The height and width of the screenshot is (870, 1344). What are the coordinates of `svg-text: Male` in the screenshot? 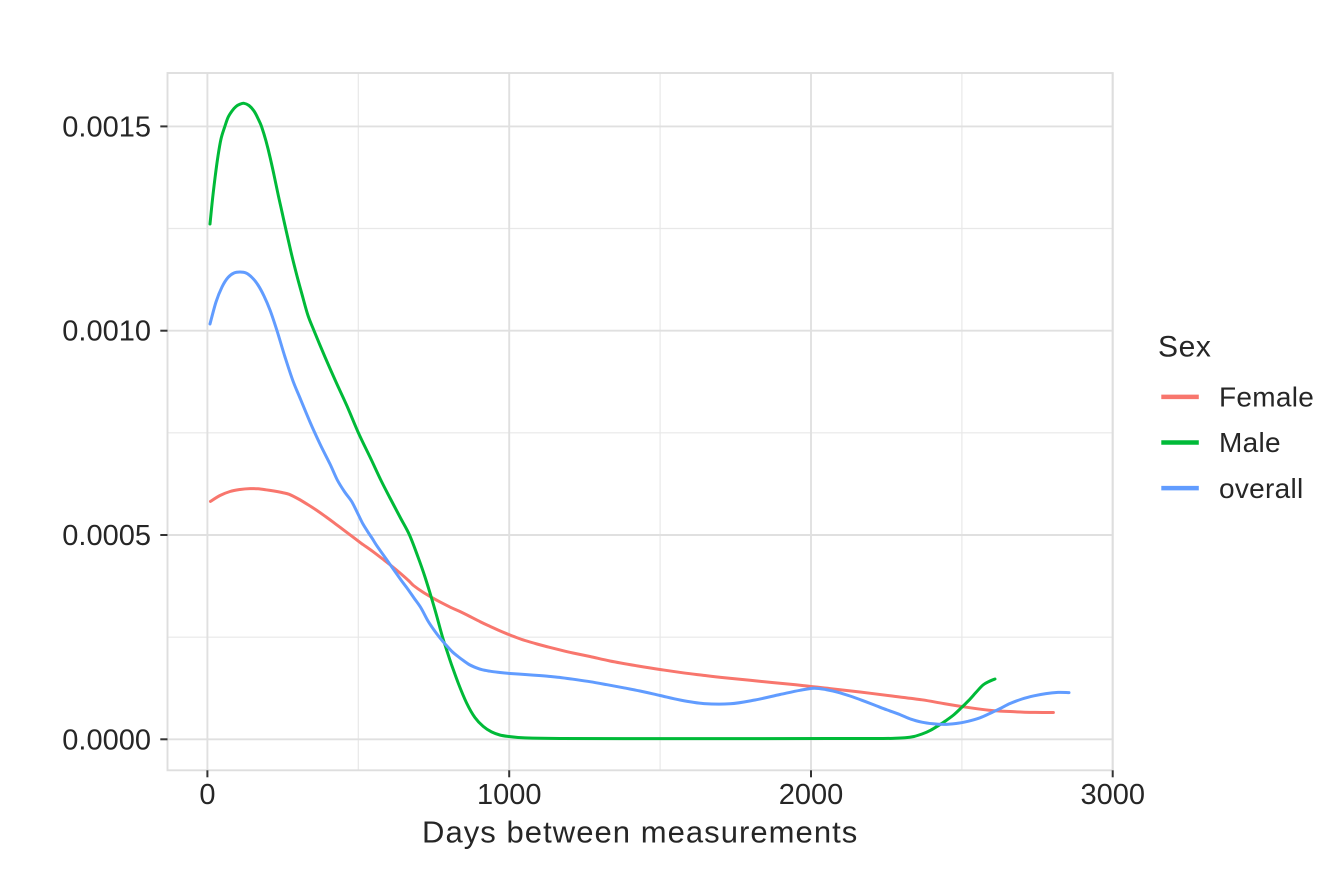 It's located at (1250, 442).